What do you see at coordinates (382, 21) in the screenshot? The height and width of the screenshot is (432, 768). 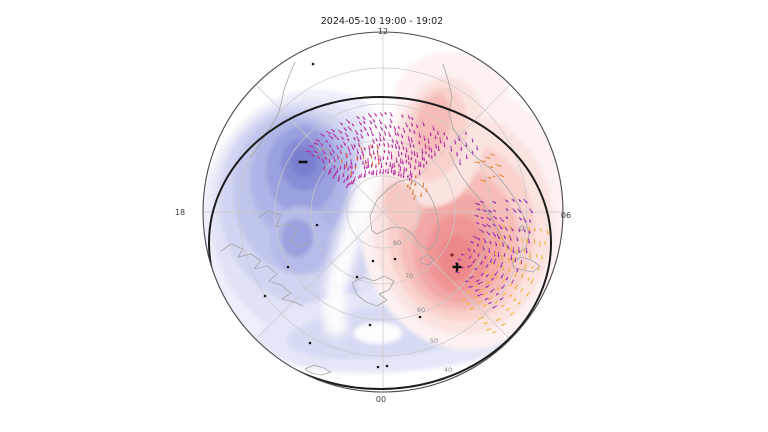 I see `plot-title: 2024-05-10 19:00 - 19:02` at bounding box center [382, 21].